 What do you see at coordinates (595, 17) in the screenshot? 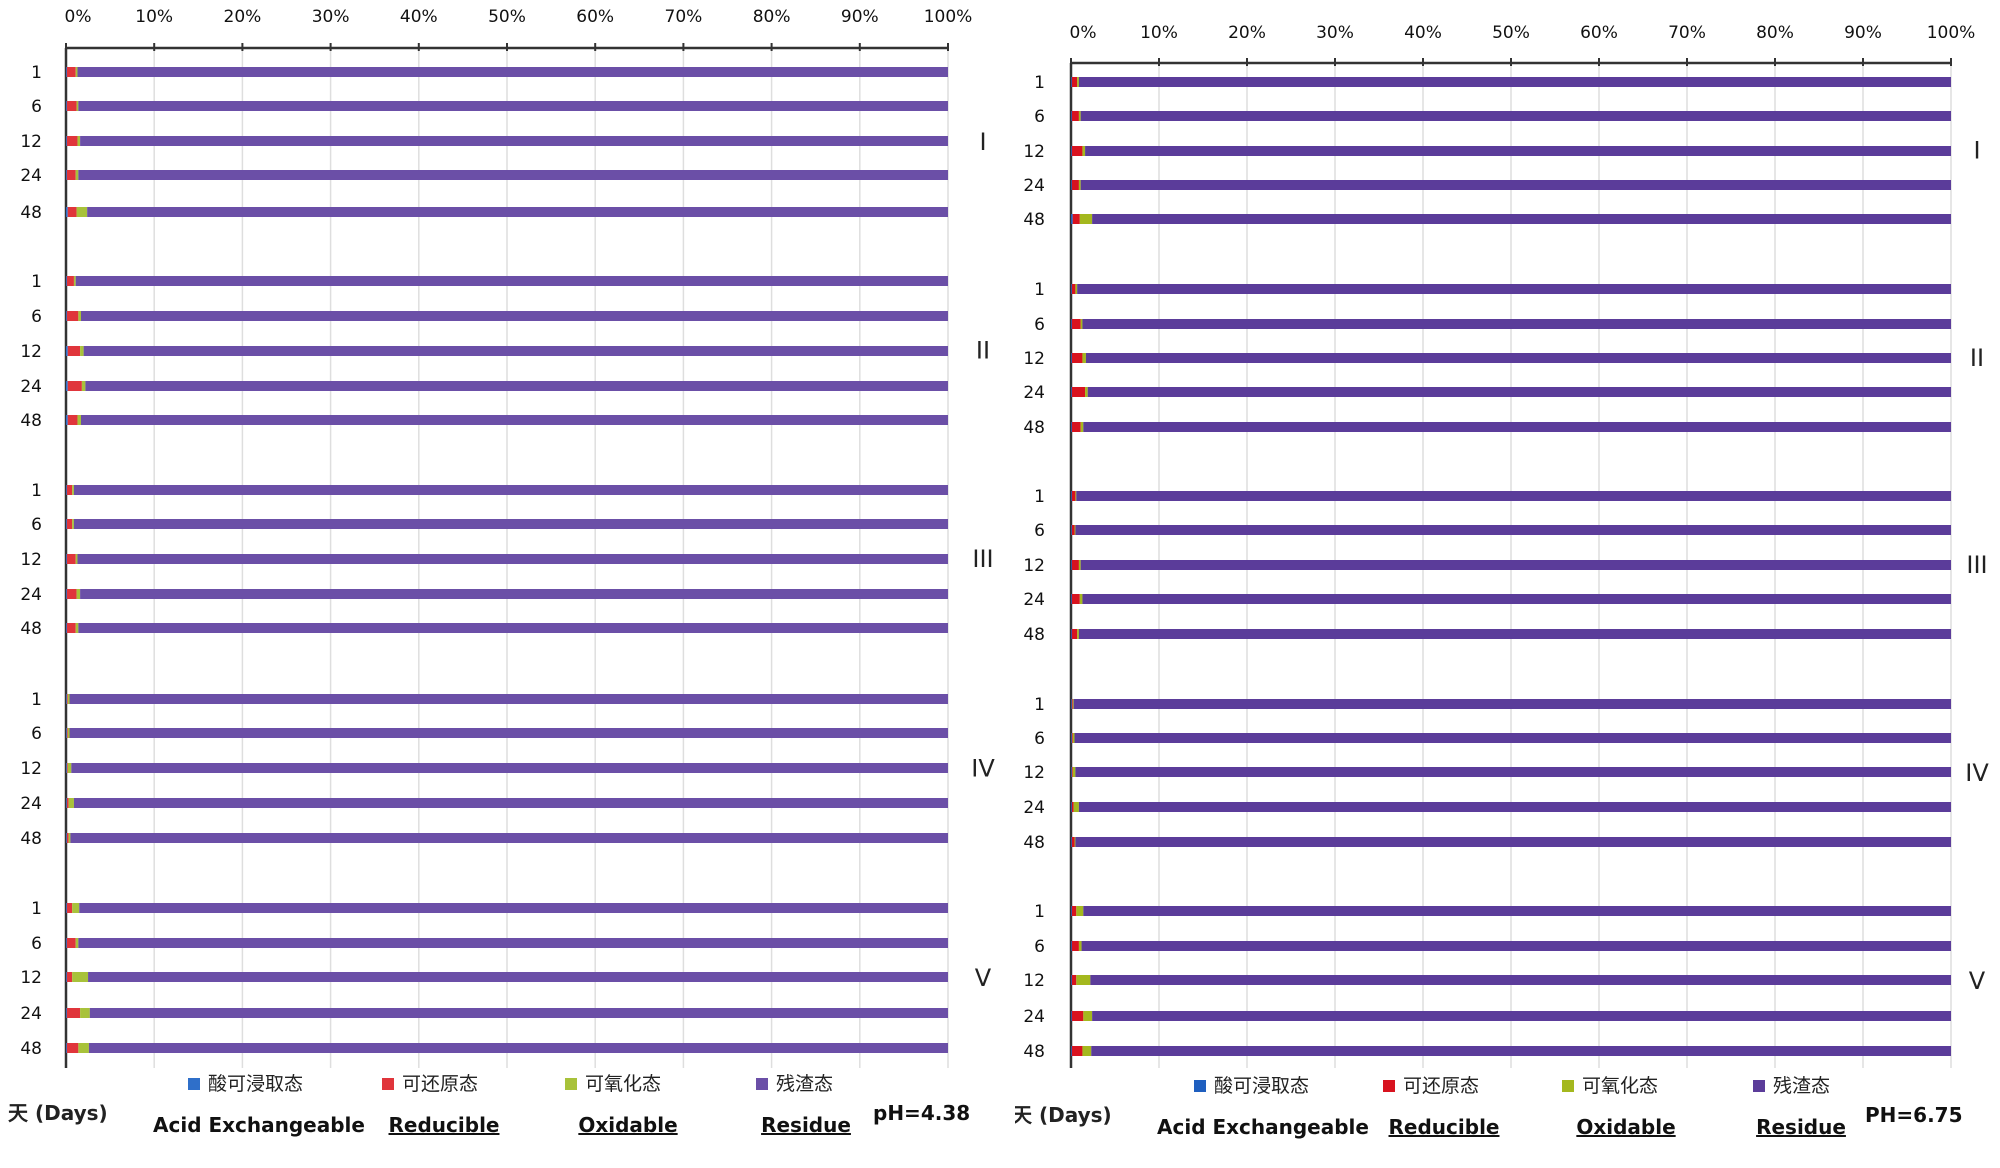
I see `x-tick-label: 60%` at bounding box center [595, 17].